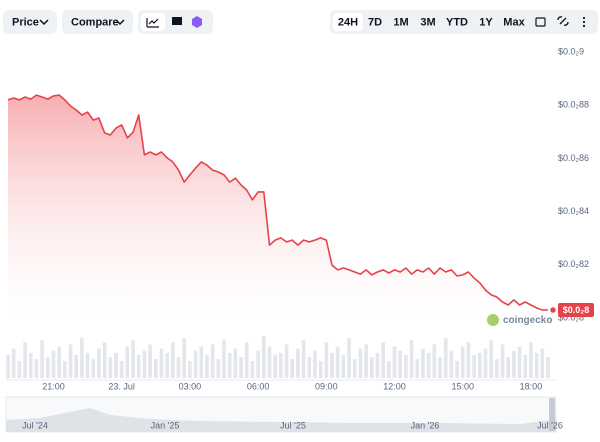 The width and height of the screenshot is (600, 442). What do you see at coordinates (573, 264) in the screenshot?
I see `y-tick-label: $0.0₂82` at bounding box center [573, 264].